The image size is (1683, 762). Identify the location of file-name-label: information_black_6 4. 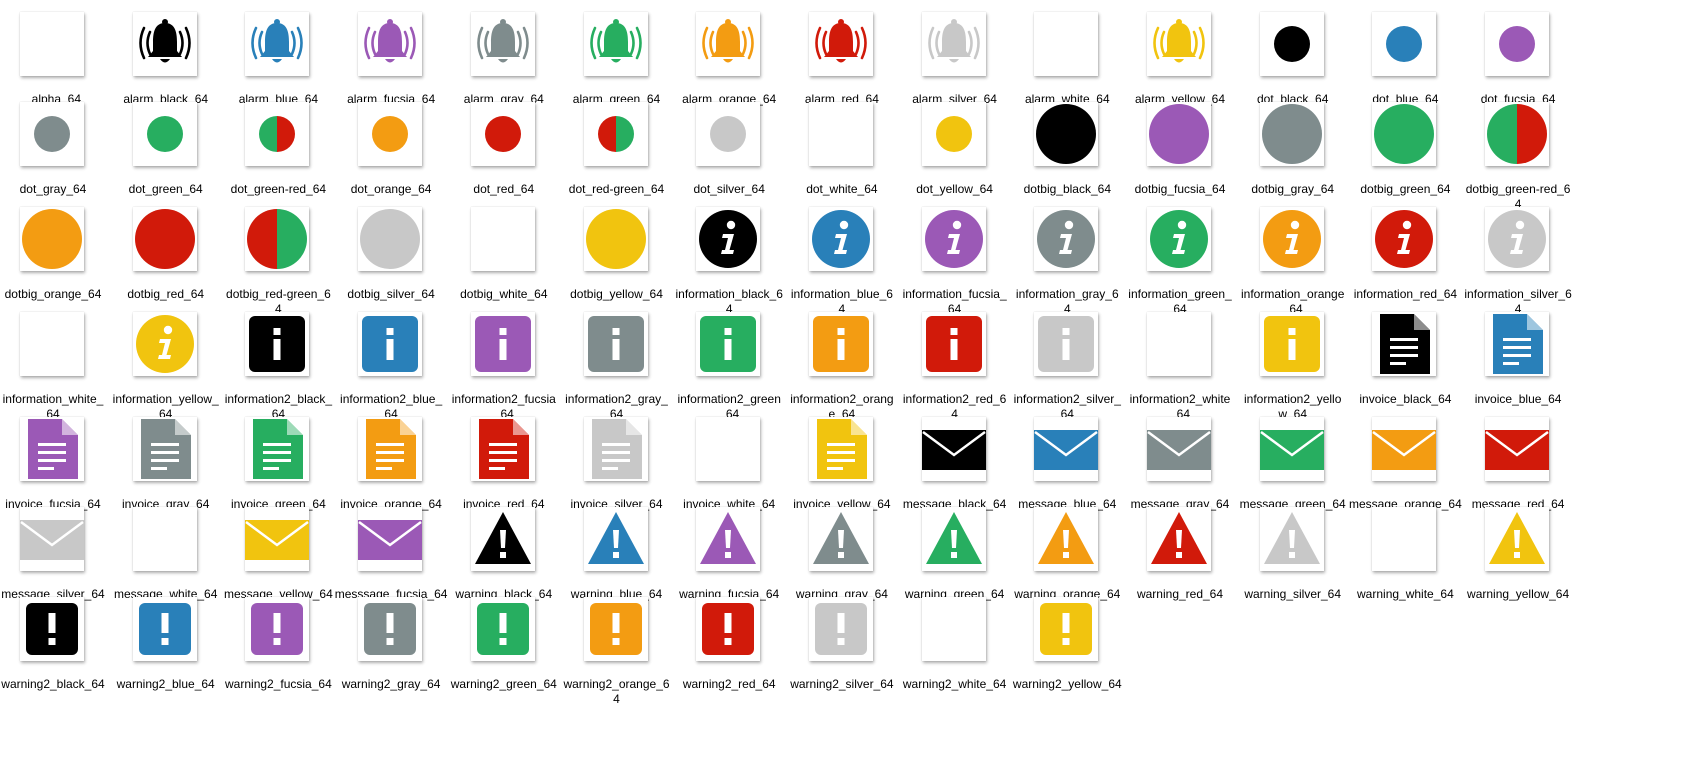
(729, 301).